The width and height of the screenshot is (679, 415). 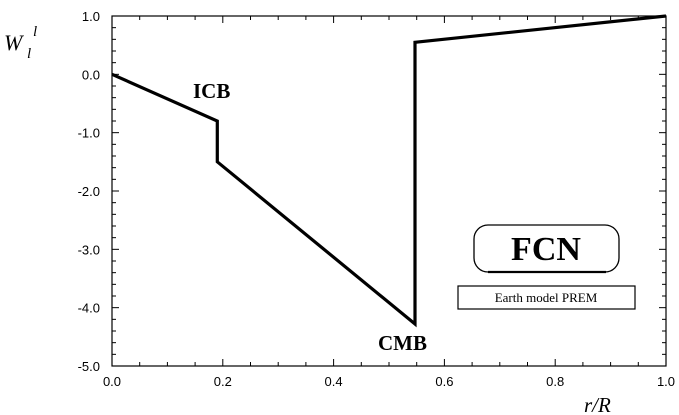 I want to click on y-tick-labels: 1.0 0.0 -1.0 -2.0 -3.0 -4.0 -5.0, so click(x=89, y=191).